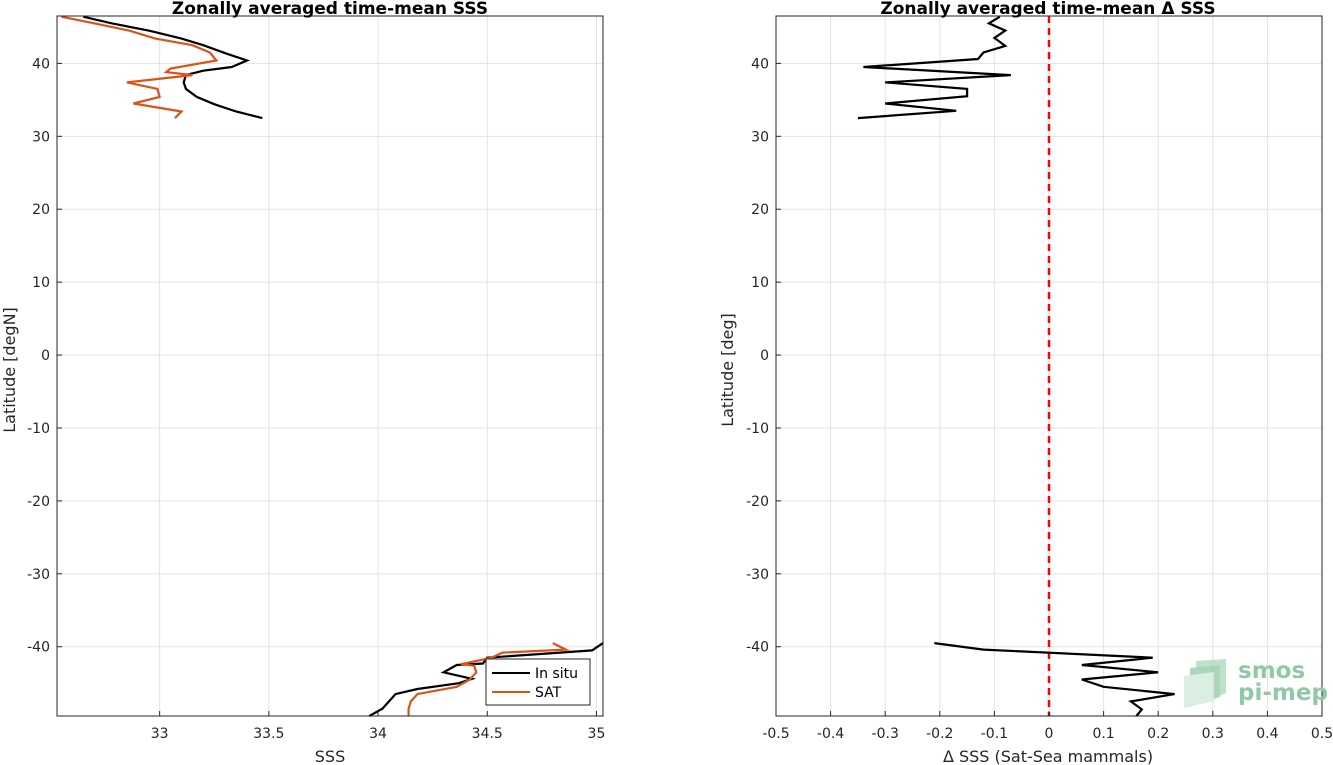 This screenshot has height=765, width=1333. I want to click on logo-text-pi-mep: pi-mep, so click(1283, 693).